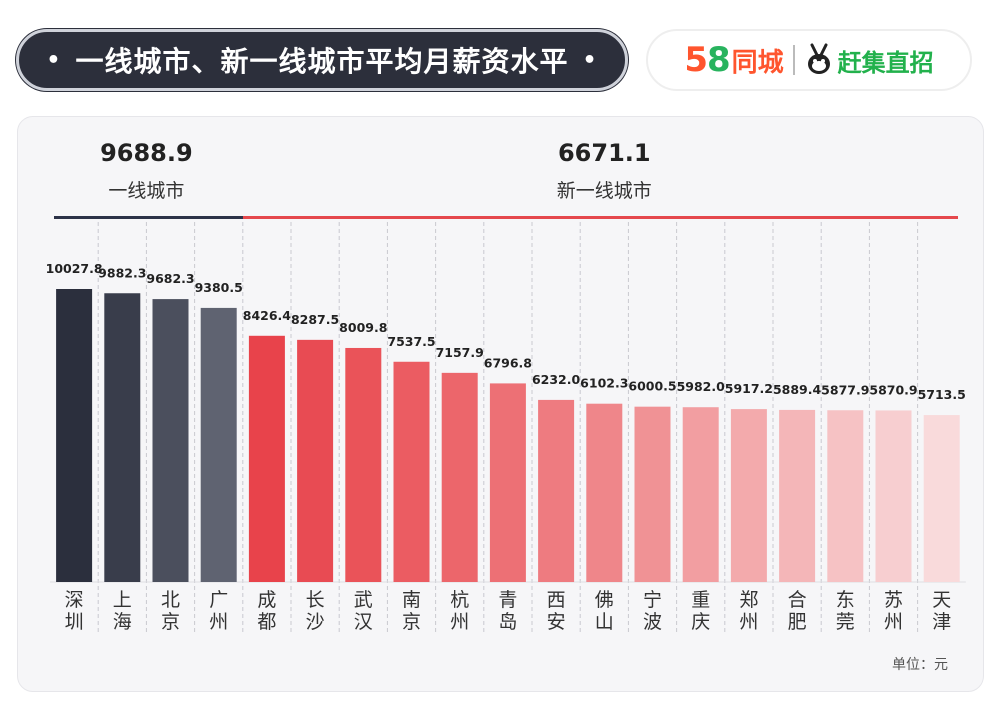 This screenshot has width=1000, height=718. I want to click on category-label: 南, so click(411, 600).